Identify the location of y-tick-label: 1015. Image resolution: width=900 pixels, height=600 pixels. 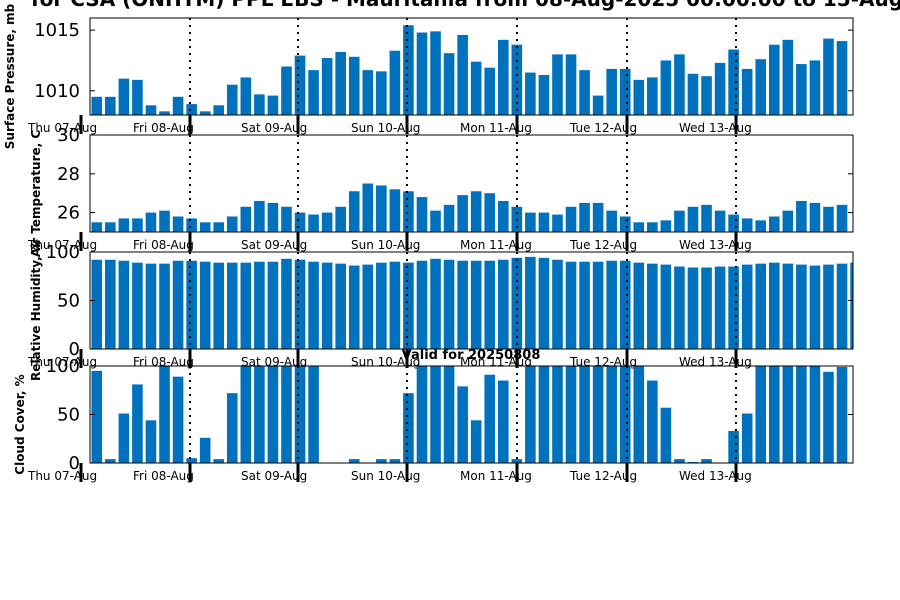
(57, 30).